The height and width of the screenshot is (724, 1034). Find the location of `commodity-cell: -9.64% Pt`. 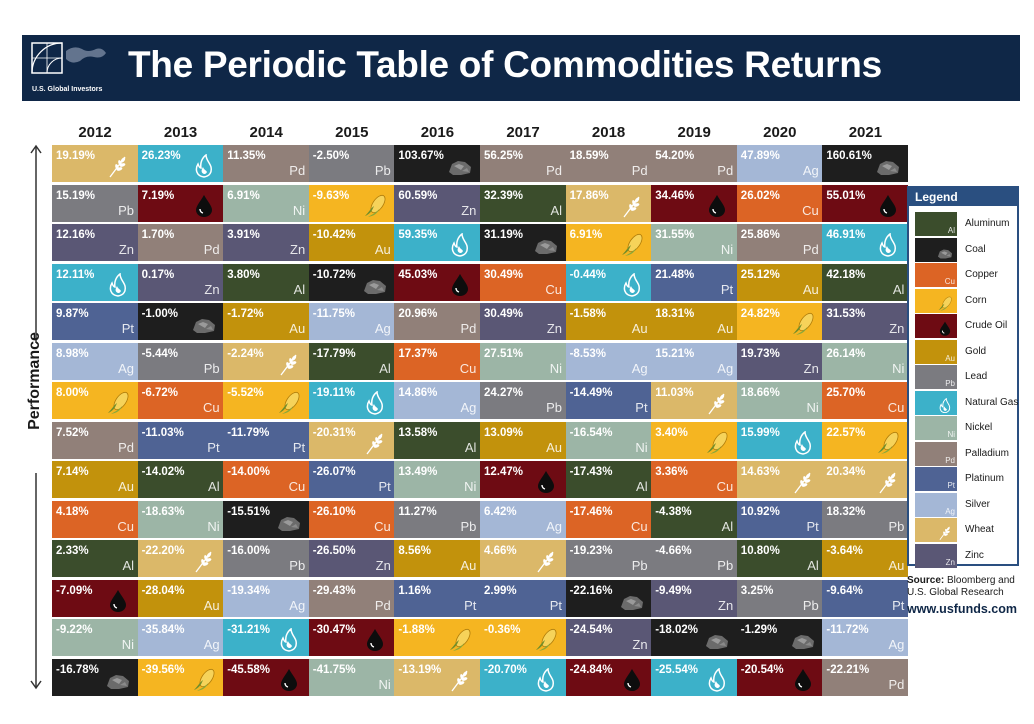

commodity-cell: -9.64% Pt is located at coordinates (865, 598).